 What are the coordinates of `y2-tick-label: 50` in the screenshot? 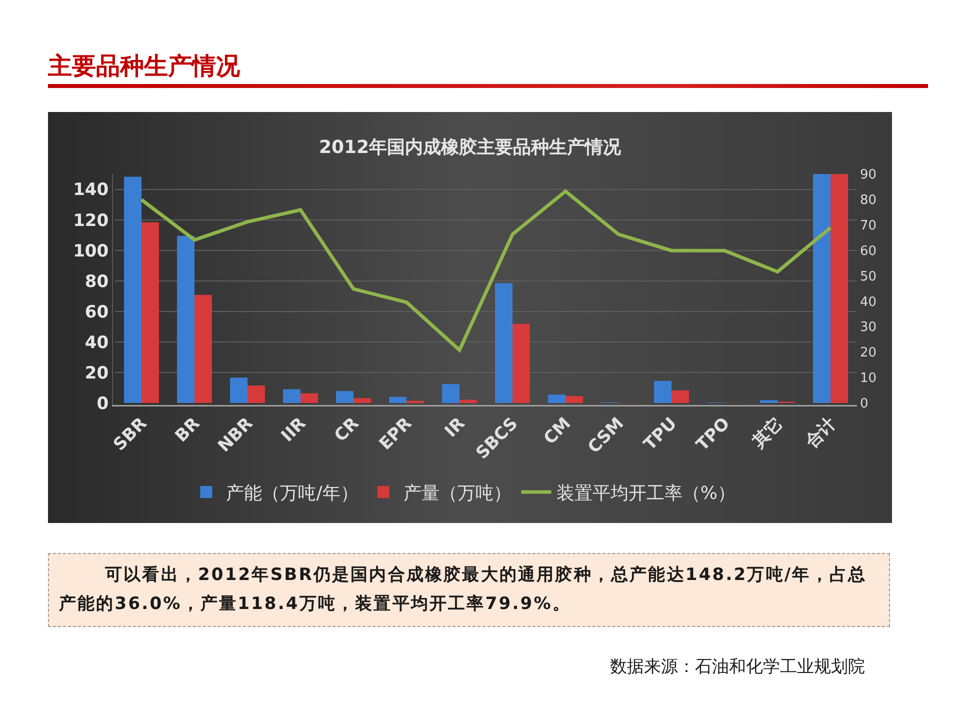 It's located at (868, 276).